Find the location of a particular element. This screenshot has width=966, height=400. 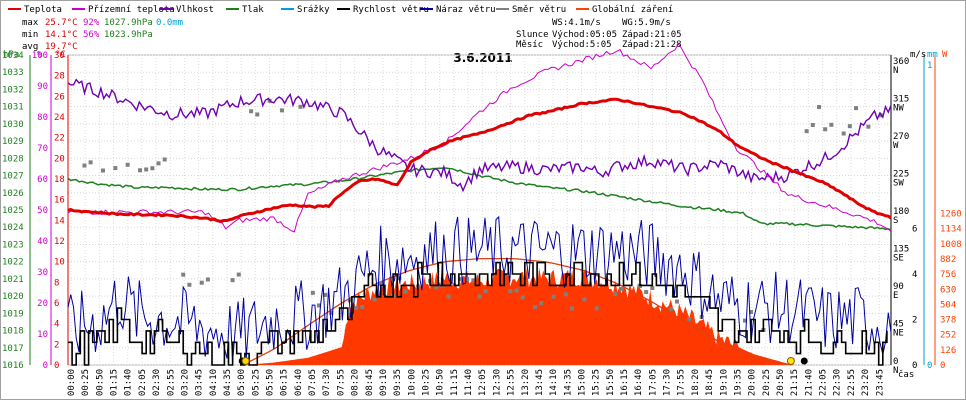

tick-label-time: 22:55 is located at coordinates (852, 382).